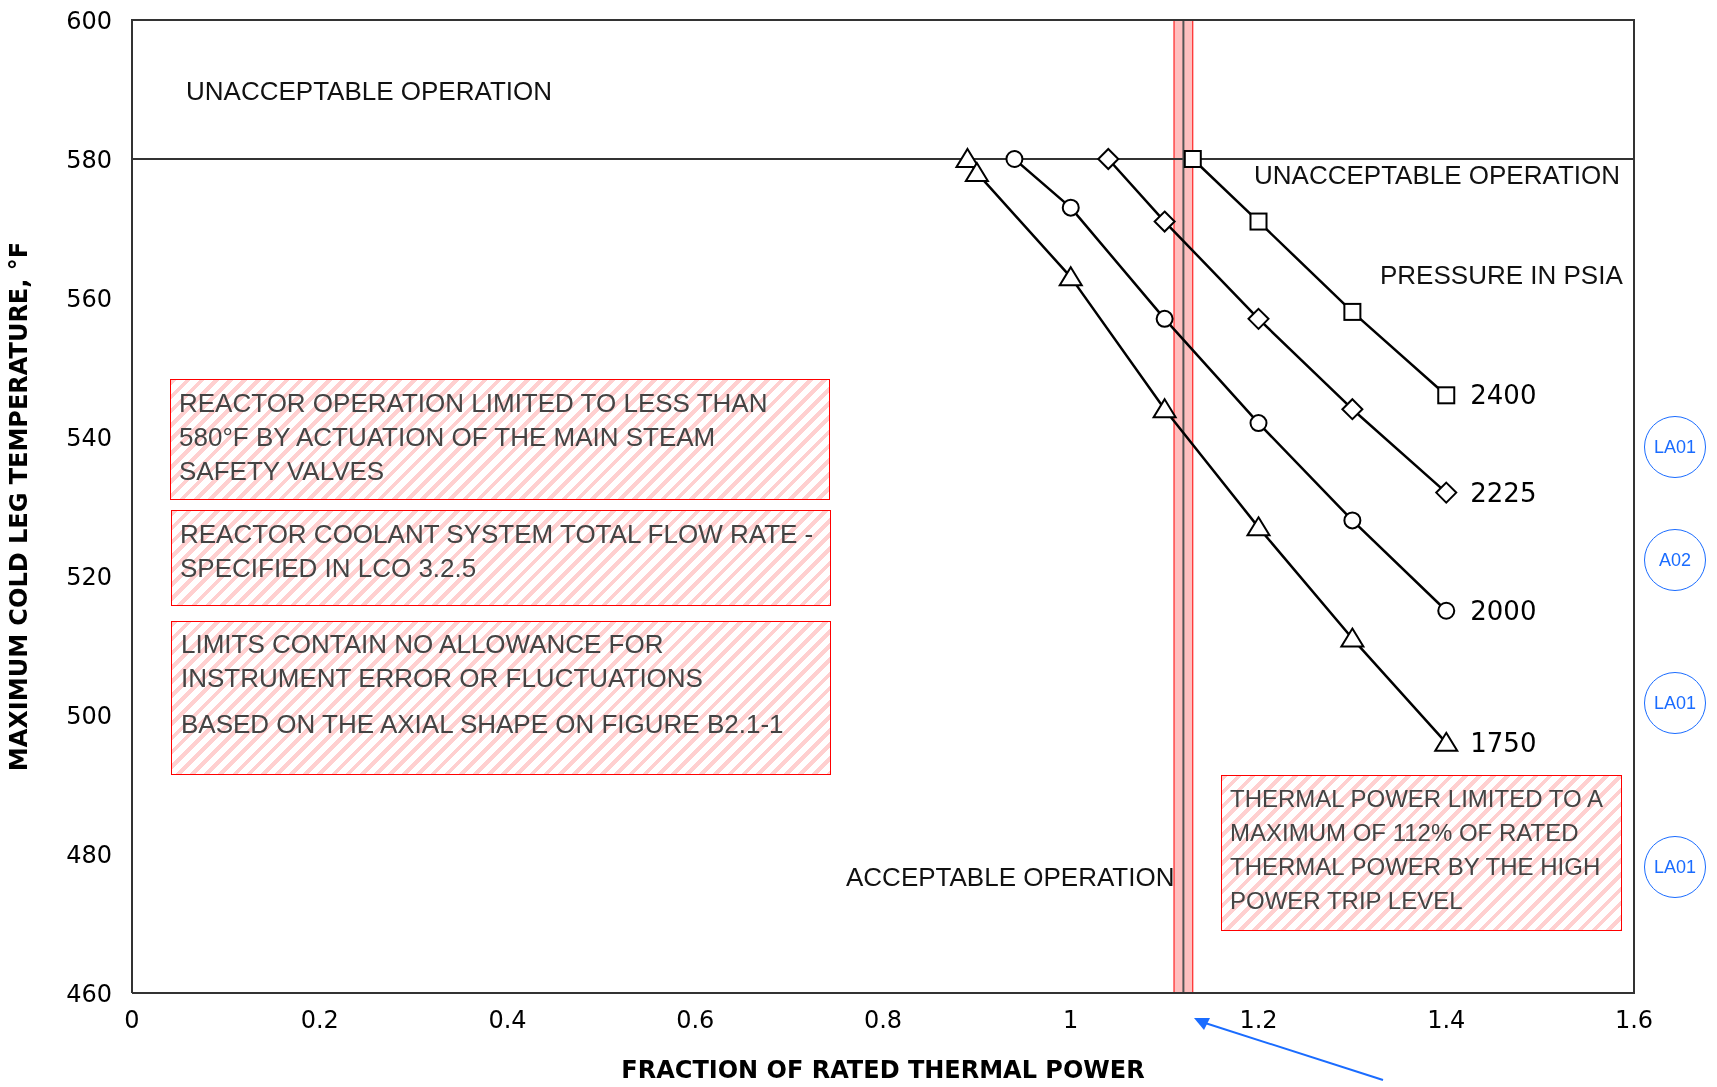  I want to click on series-label: 1750, so click(1503, 742).